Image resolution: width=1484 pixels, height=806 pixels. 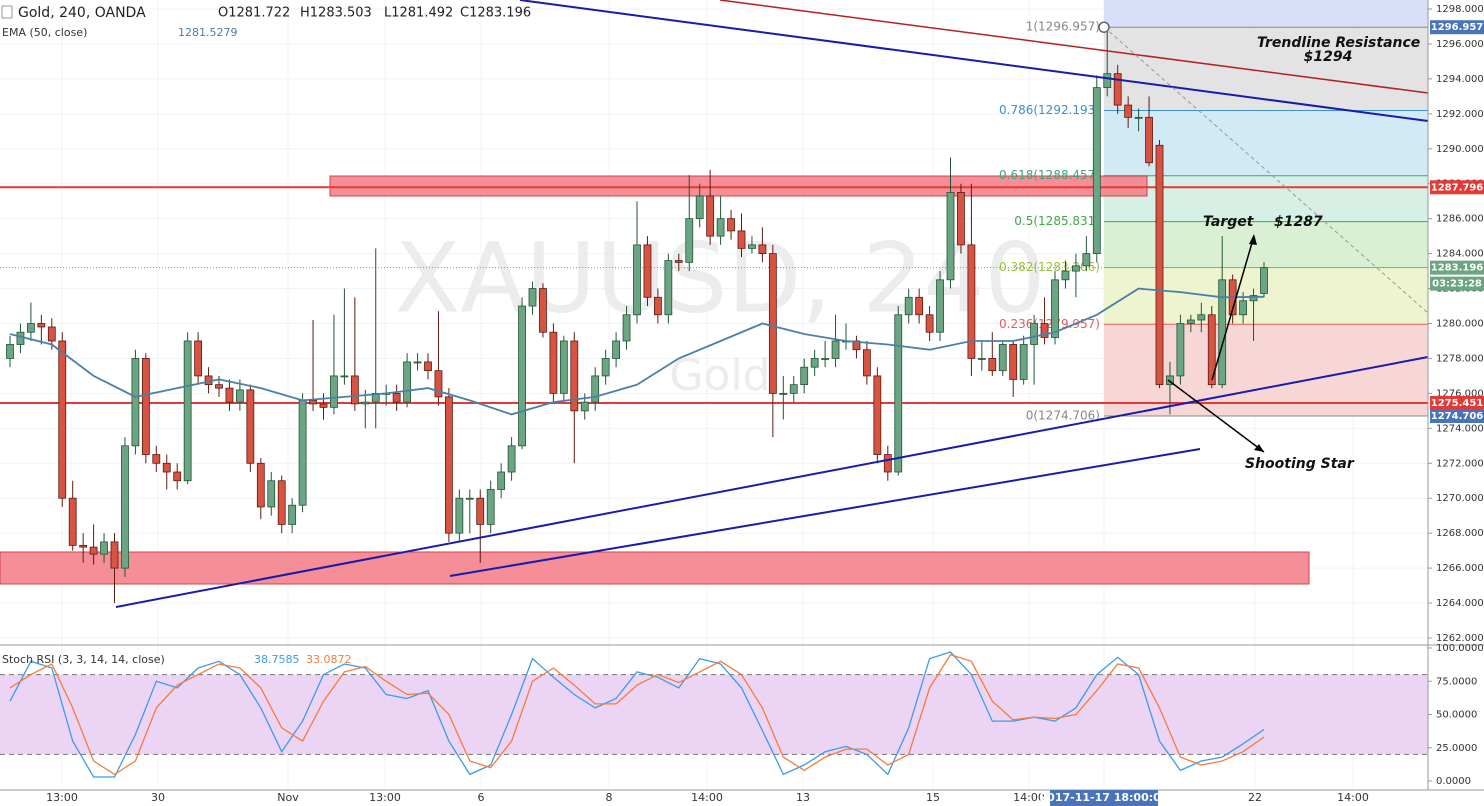 I want to click on ohlc-value: O1281.722, so click(x=254, y=13).